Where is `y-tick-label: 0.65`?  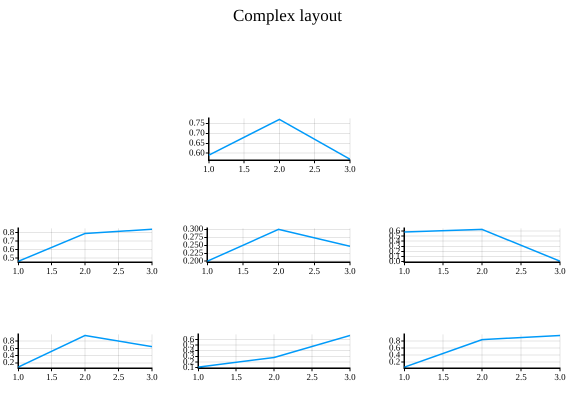
y-tick-label: 0.65 is located at coordinates (197, 143).